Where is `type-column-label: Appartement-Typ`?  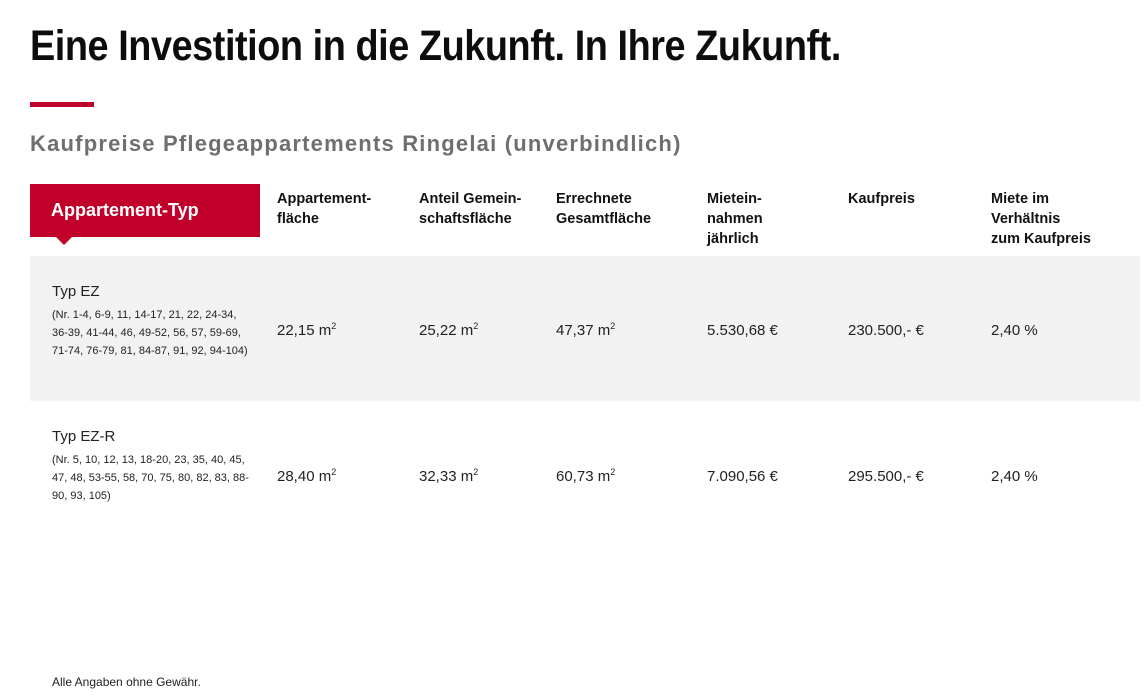
type-column-label: Appartement-Typ is located at coordinates (125, 210).